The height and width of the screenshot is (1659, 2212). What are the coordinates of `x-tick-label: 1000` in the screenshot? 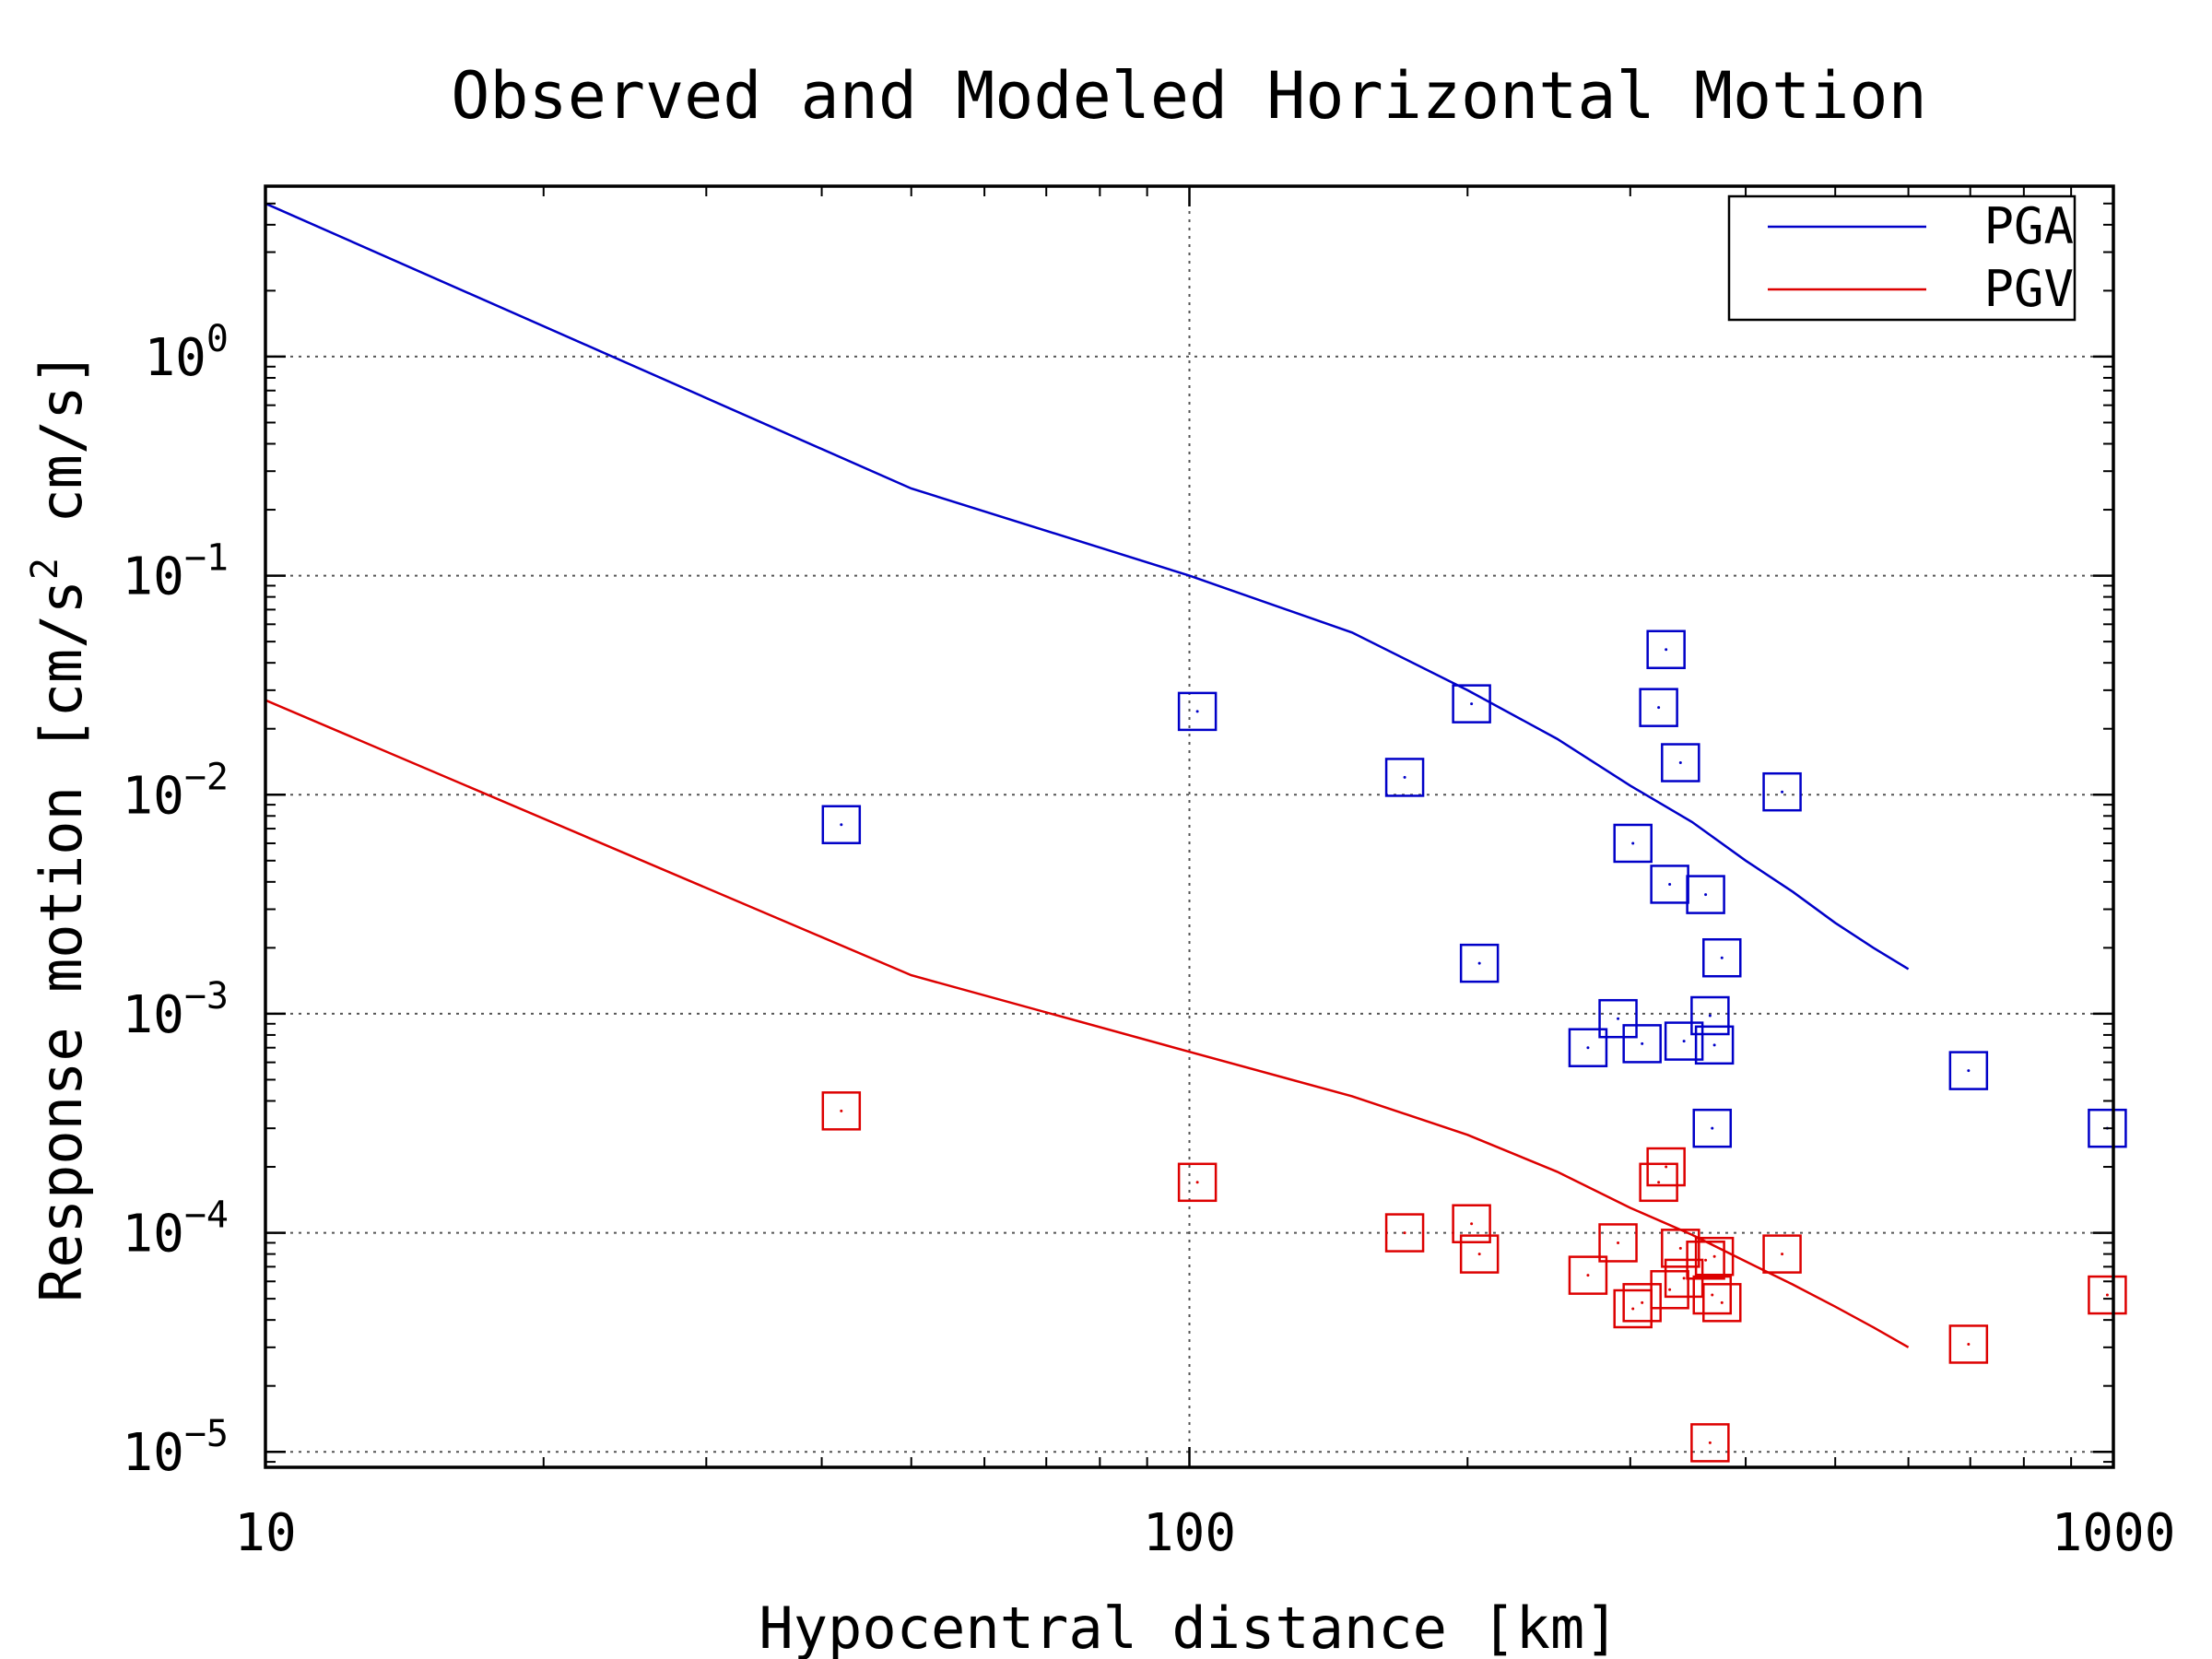 It's located at (2114, 1533).